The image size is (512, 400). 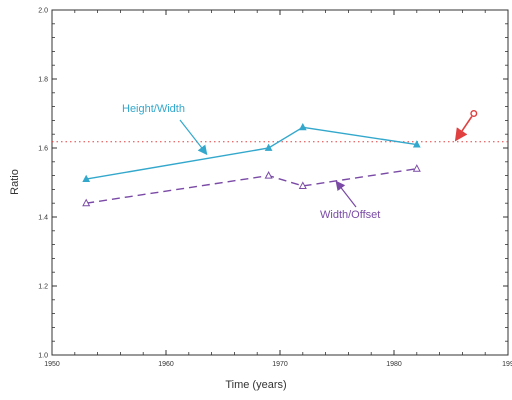 What do you see at coordinates (193, 137) in the screenshot?
I see `annotation-height-width-arrow` at bounding box center [193, 137].